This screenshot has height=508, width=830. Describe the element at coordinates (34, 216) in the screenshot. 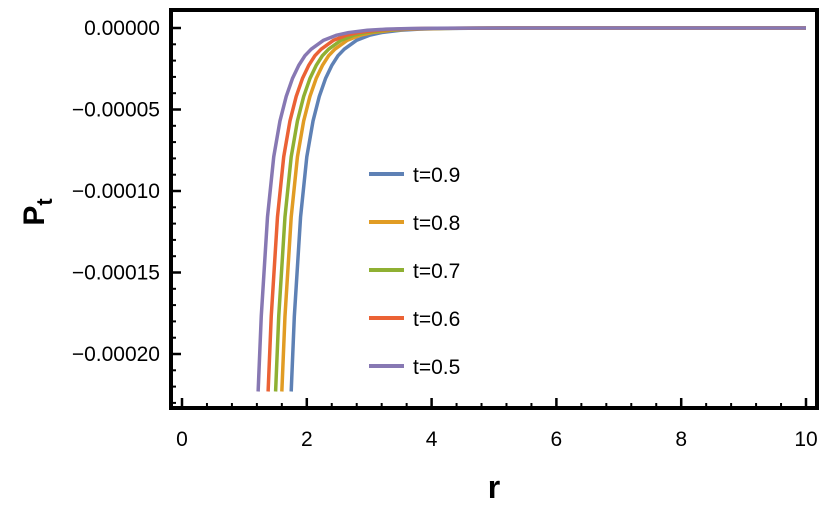

I see `y-axis-title-main: P` at that location.